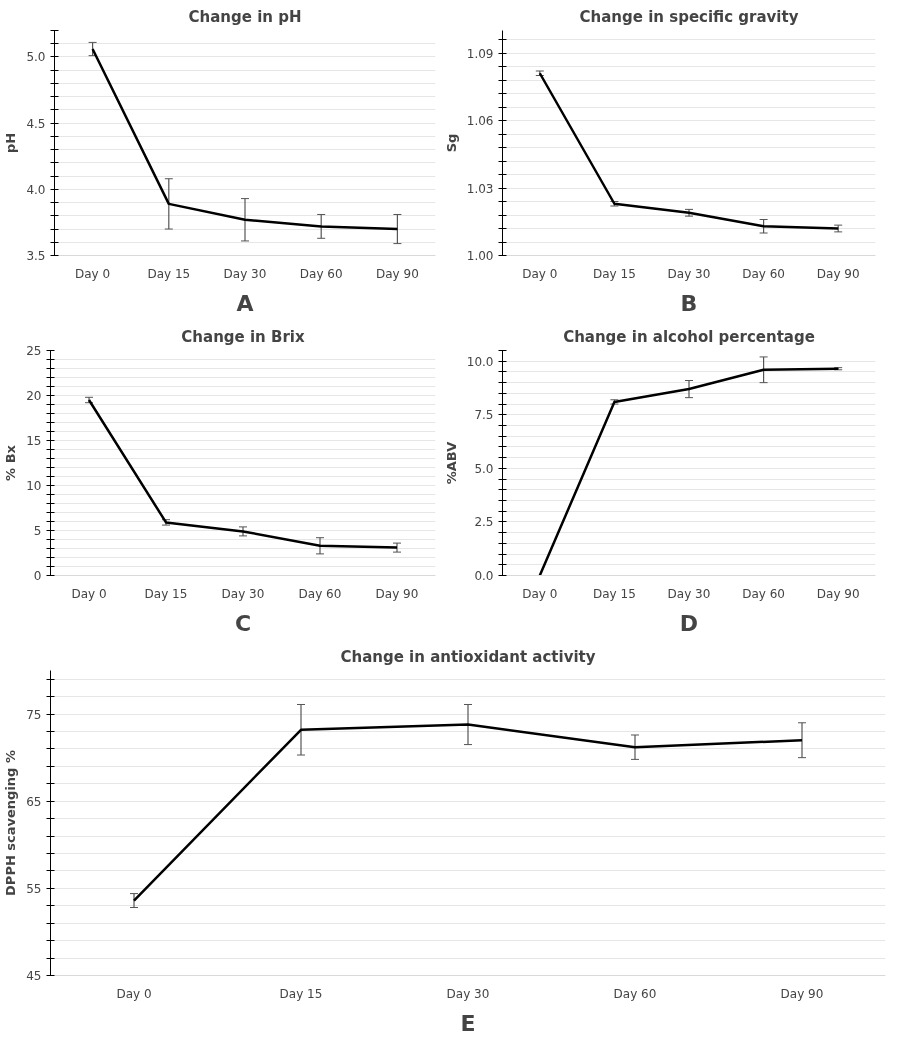  What do you see at coordinates (34, 801) in the screenshot?
I see `y-tick-label: 65` at bounding box center [34, 801].